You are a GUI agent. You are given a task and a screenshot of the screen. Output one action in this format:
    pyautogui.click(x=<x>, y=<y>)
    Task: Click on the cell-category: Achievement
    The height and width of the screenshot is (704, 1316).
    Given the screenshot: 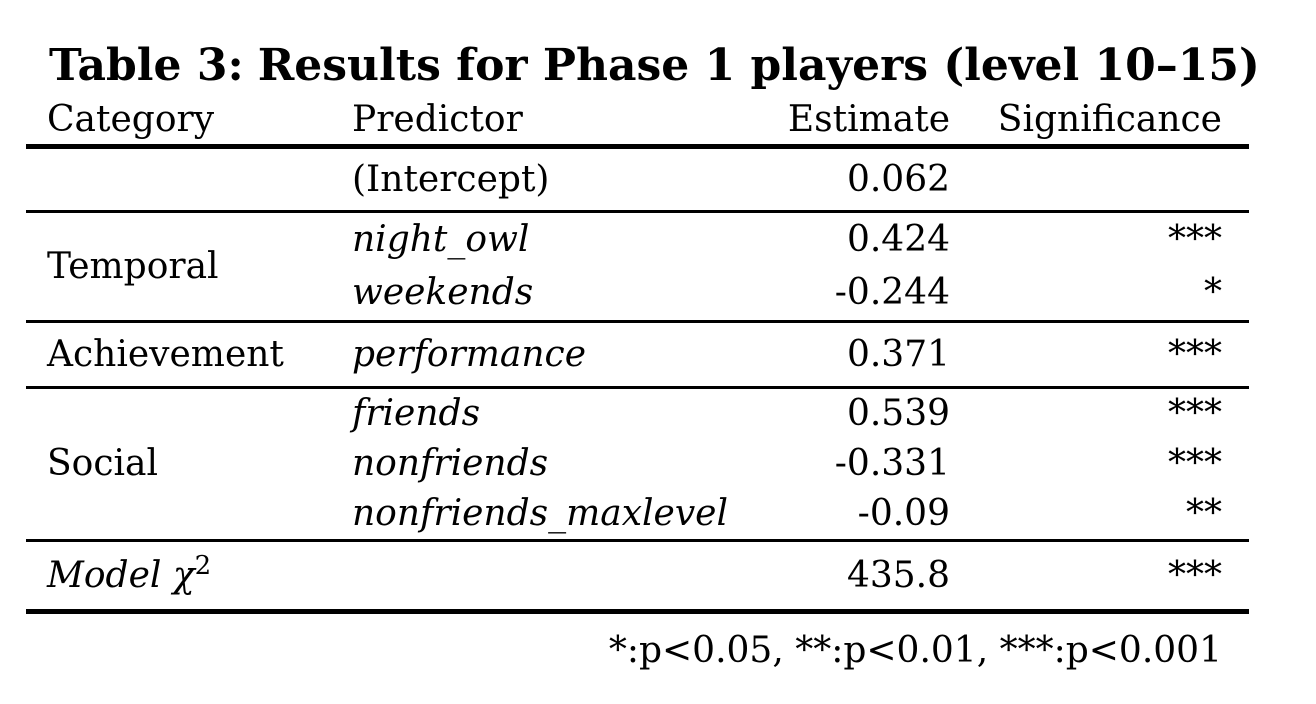 What is the action you would take?
    pyautogui.click(x=165, y=354)
    